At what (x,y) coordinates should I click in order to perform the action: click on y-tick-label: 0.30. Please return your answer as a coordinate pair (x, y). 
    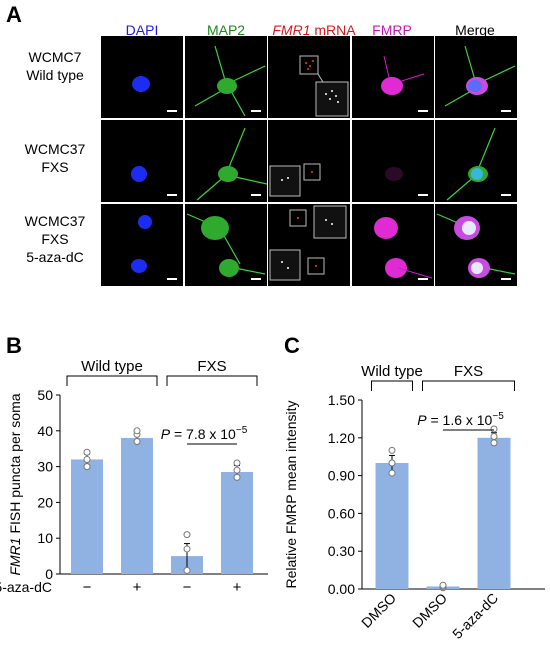
    Looking at the image, I should click on (341, 551).